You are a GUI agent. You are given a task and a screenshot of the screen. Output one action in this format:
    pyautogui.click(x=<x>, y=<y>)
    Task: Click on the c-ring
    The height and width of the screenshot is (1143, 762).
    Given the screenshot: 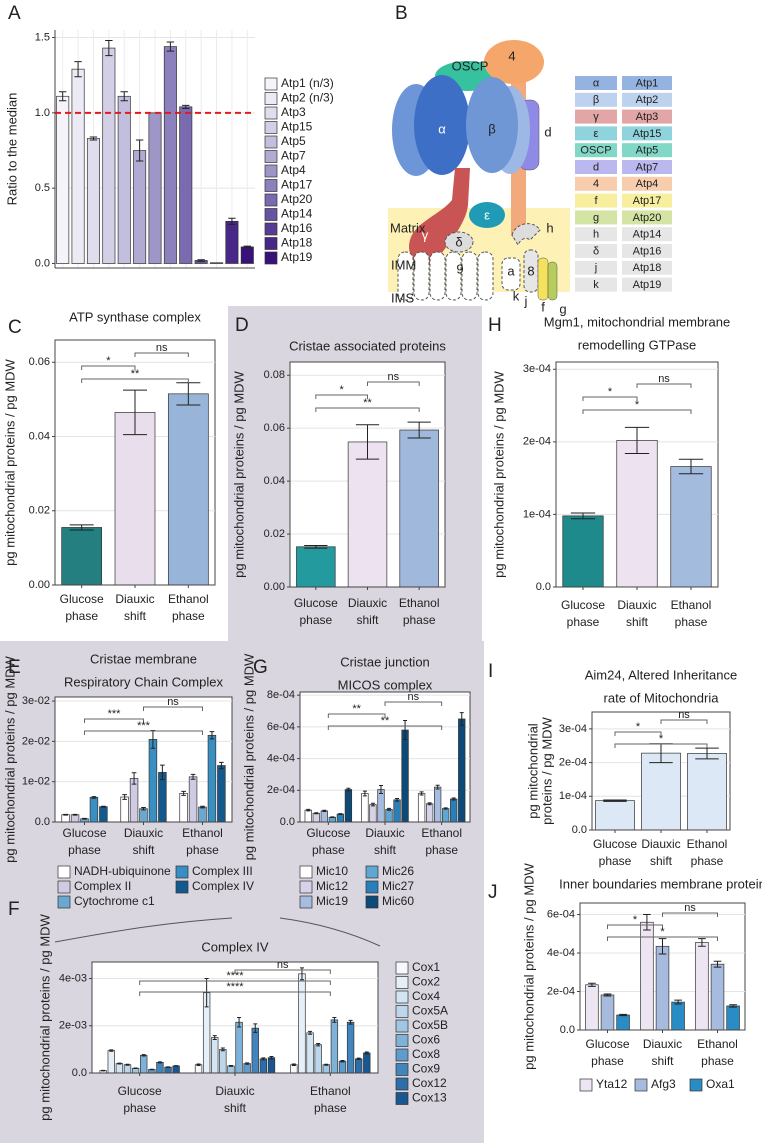 What is the action you would take?
    pyautogui.click(x=445, y=276)
    